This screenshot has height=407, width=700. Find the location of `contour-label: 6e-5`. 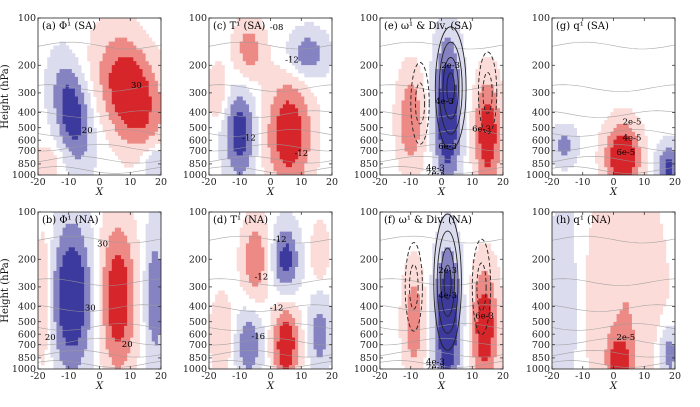

contour-label: 6e-5 is located at coordinates (625, 153).